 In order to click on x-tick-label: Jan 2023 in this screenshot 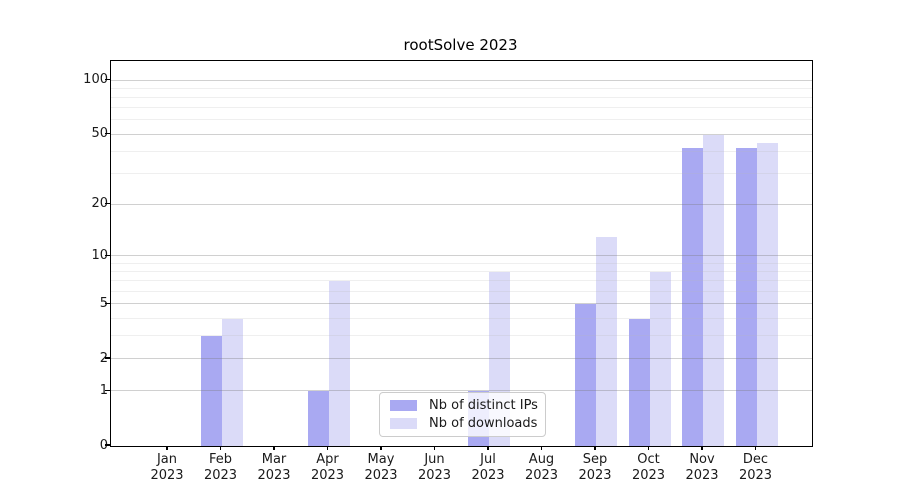, I will do `click(167, 467)`.